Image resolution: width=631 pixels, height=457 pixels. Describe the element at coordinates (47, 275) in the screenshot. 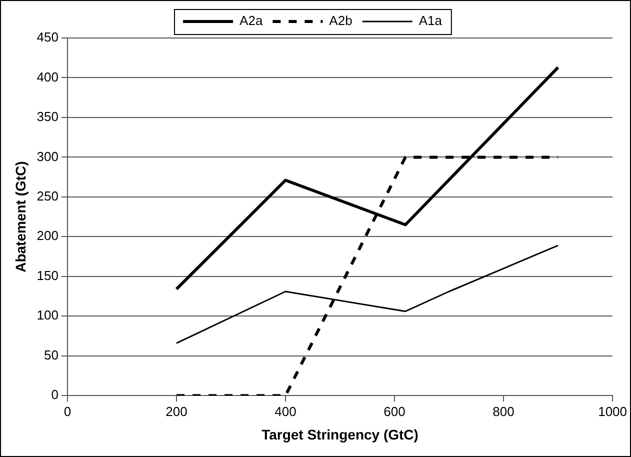

I see `y-tick-label: 150` at that location.